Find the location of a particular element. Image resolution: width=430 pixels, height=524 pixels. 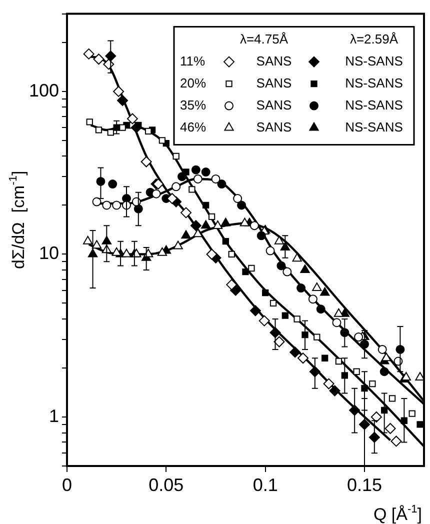

annotation: 11% is located at coordinates (193, 60).